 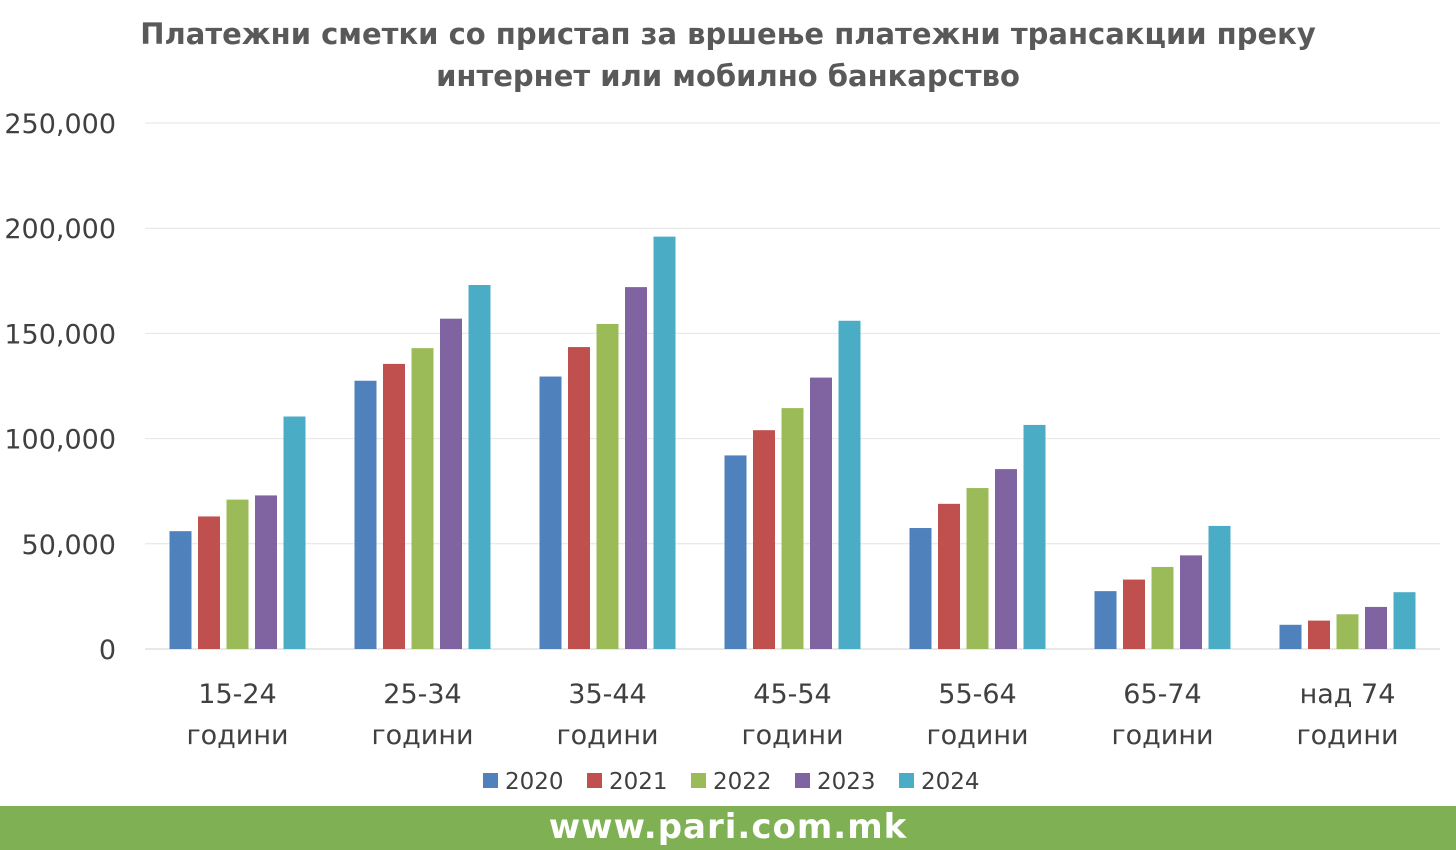 What do you see at coordinates (792, 694) in the screenshot?
I see `x-tick-label: 45-54` at bounding box center [792, 694].